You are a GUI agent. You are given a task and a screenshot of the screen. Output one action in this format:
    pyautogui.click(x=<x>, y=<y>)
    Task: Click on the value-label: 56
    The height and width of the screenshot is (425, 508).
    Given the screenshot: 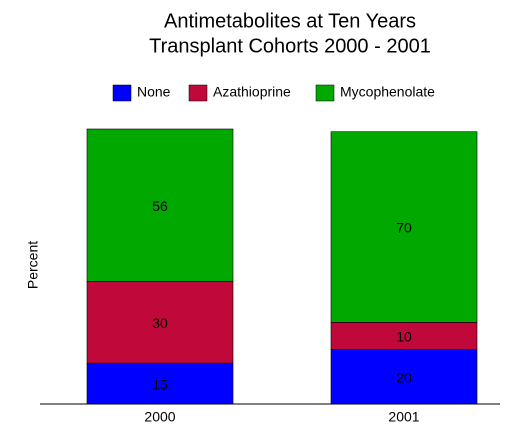 What is the action you would take?
    pyautogui.click(x=160, y=206)
    